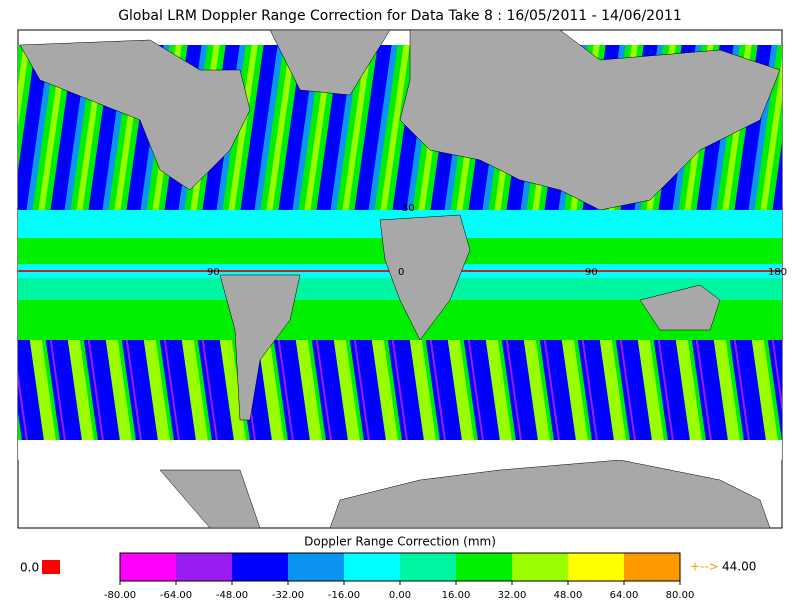 The width and height of the screenshot is (800, 600). What do you see at coordinates (680, 595) in the screenshot?
I see `tick-label: 80.00` at bounding box center [680, 595].